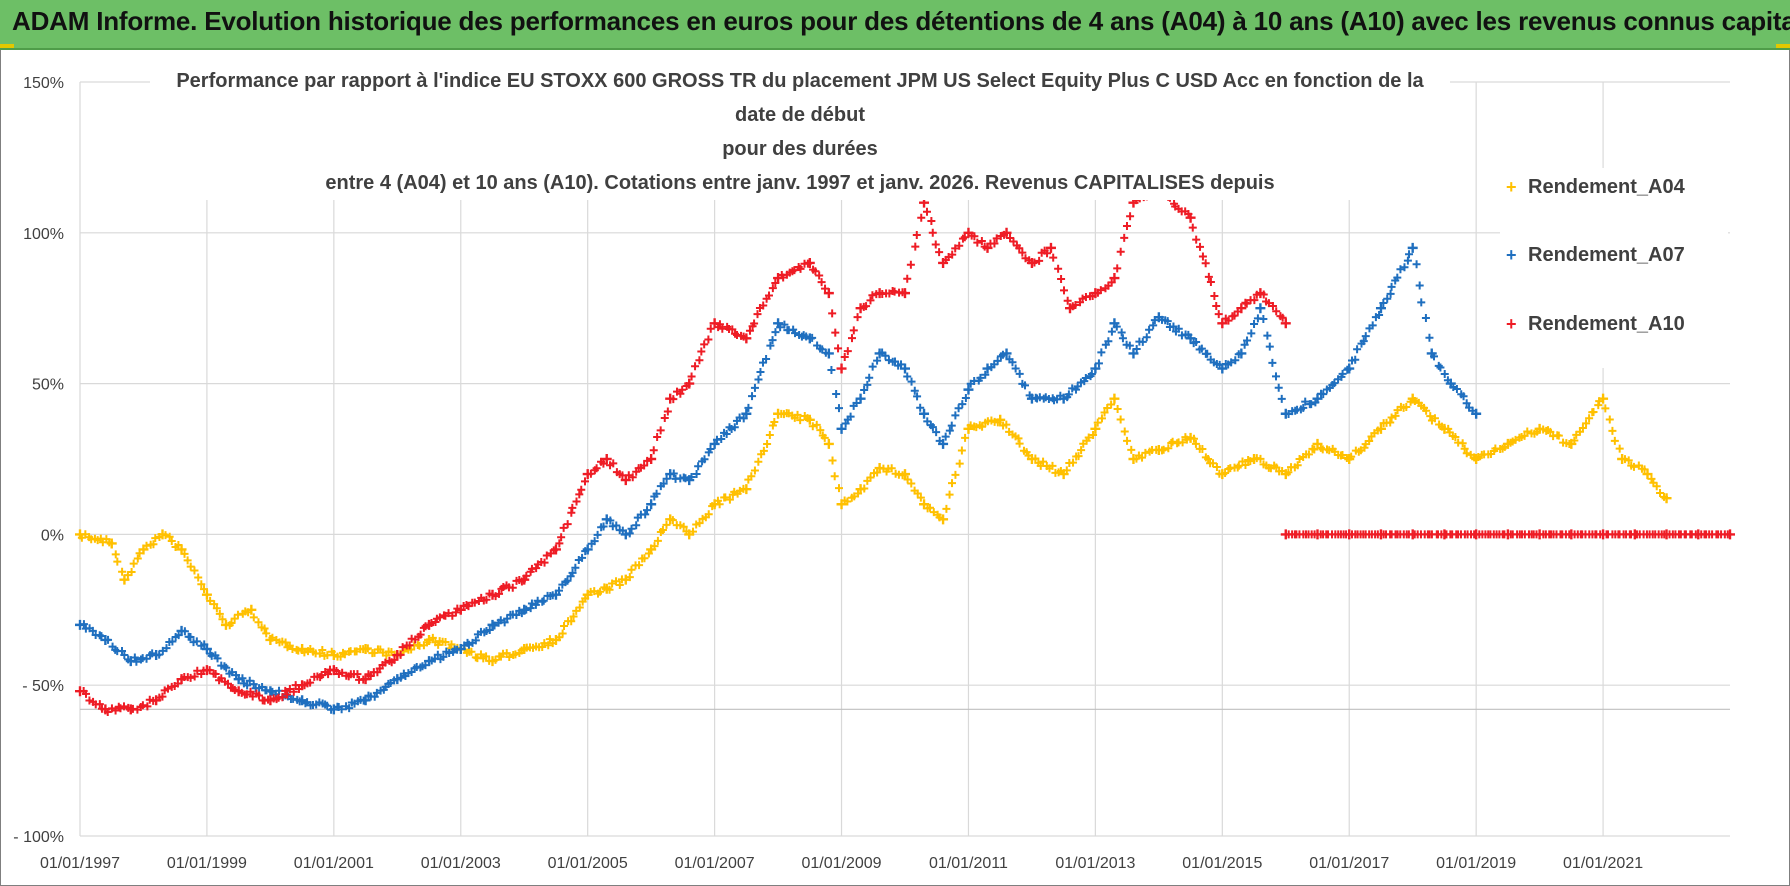 Image resolution: width=1790 pixels, height=886 pixels. I want to click on x-tick-label: 01/01/2011, so click(968, 863).